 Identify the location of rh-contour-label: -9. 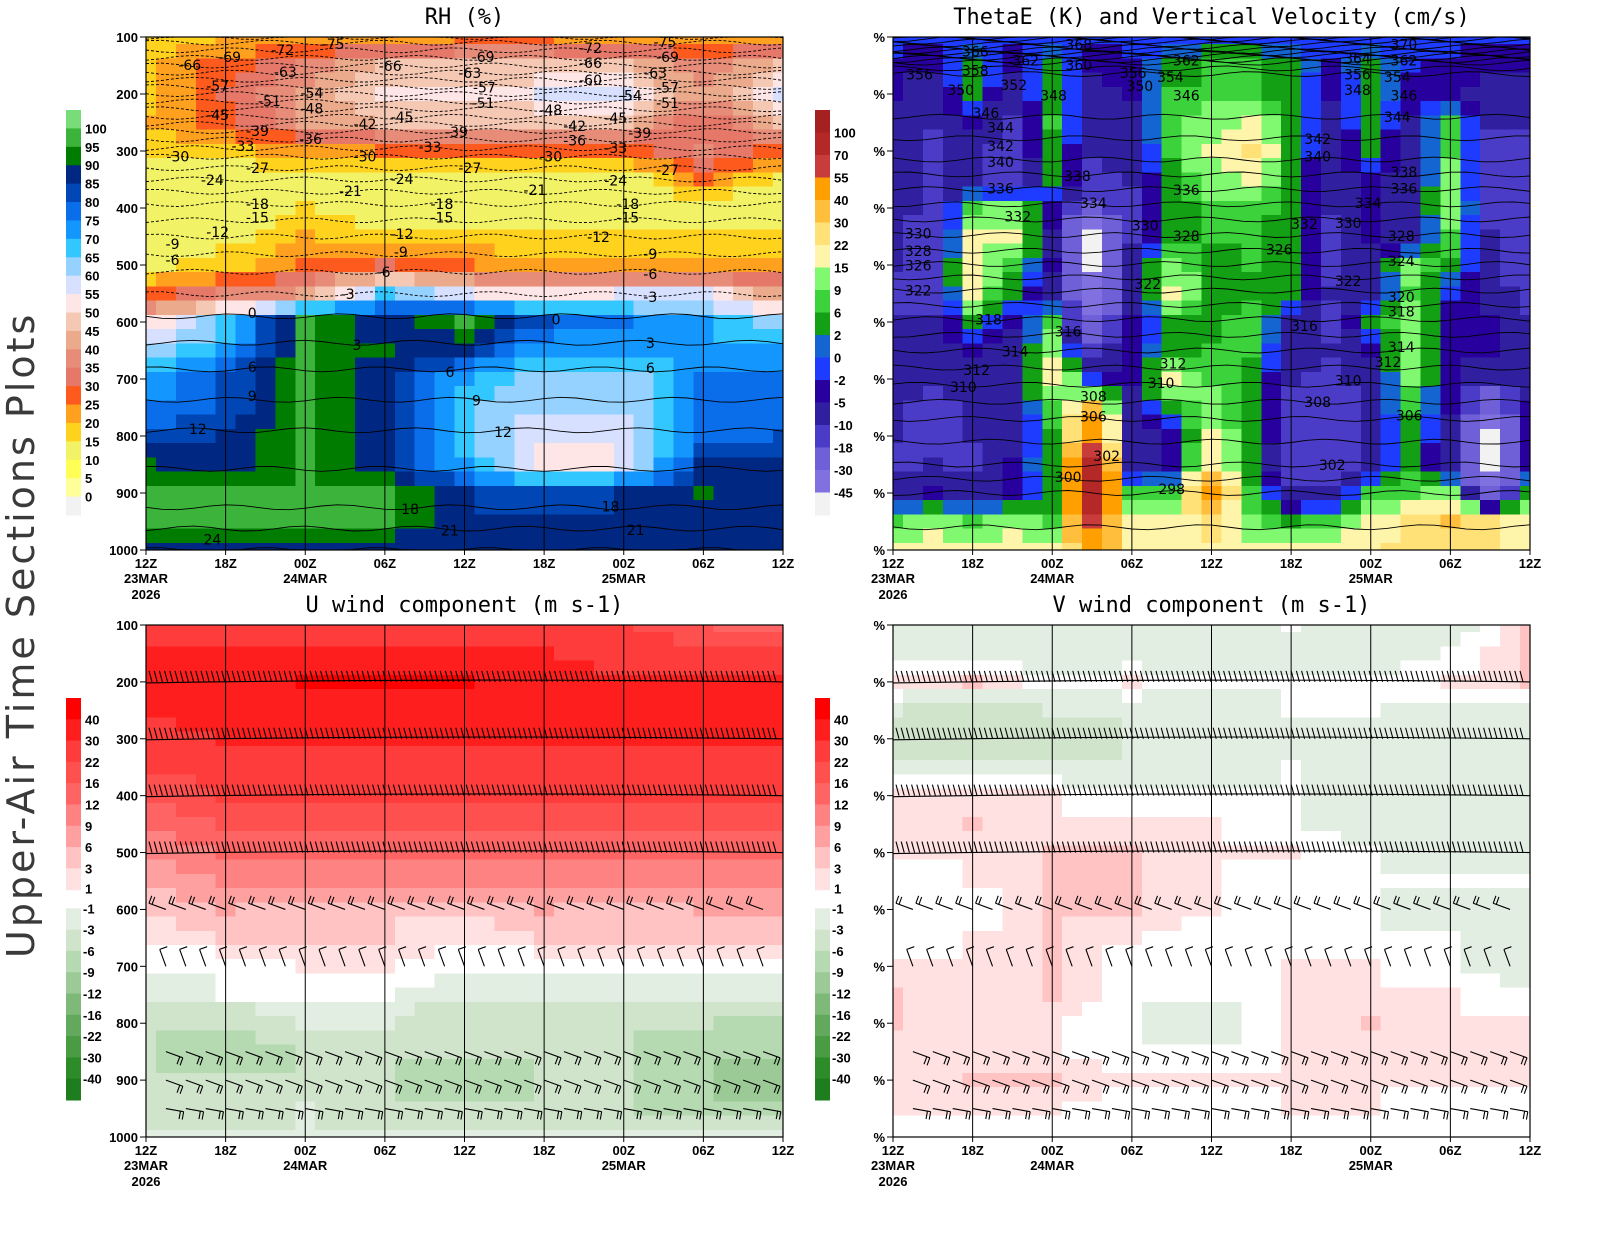
(401, 253).